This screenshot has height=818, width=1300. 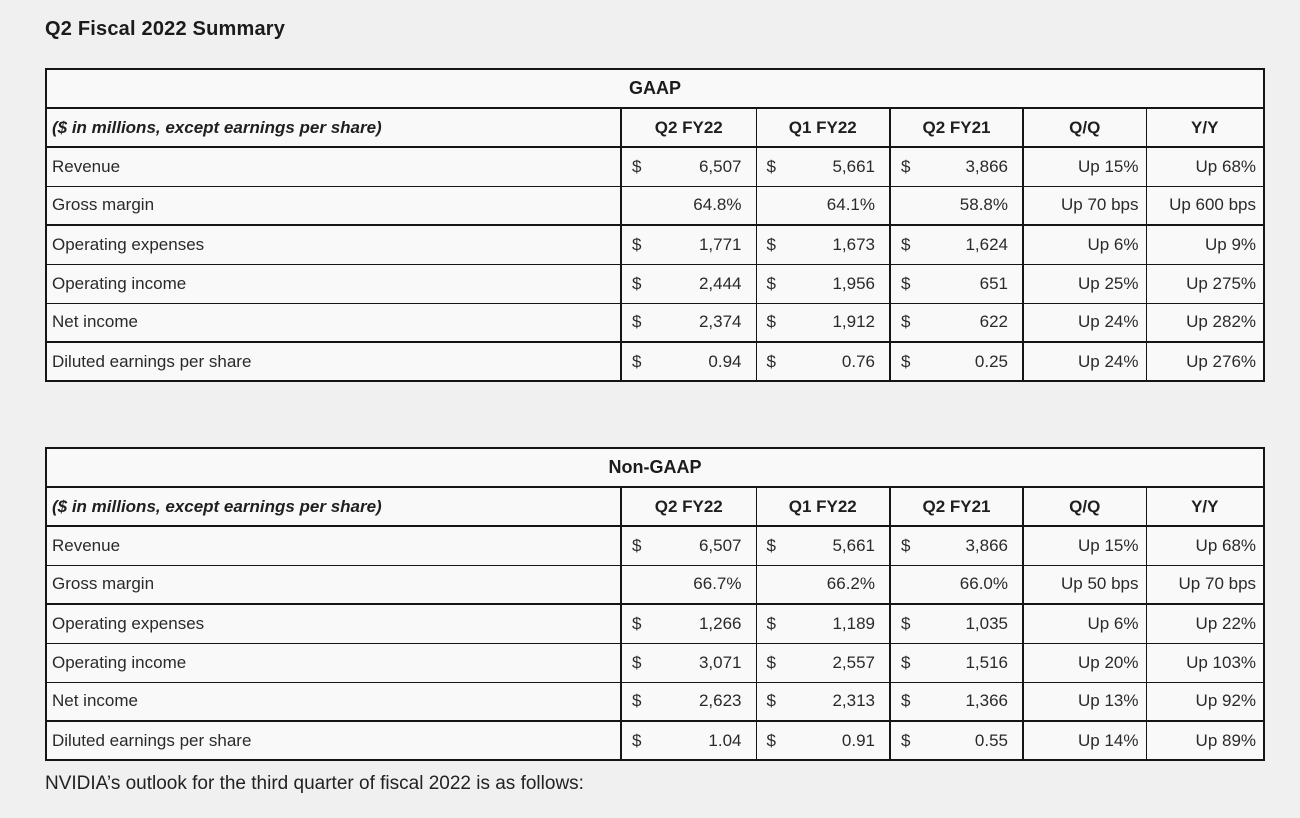 I want to click on value-cell: $1,189, so click(x=823, y=624).